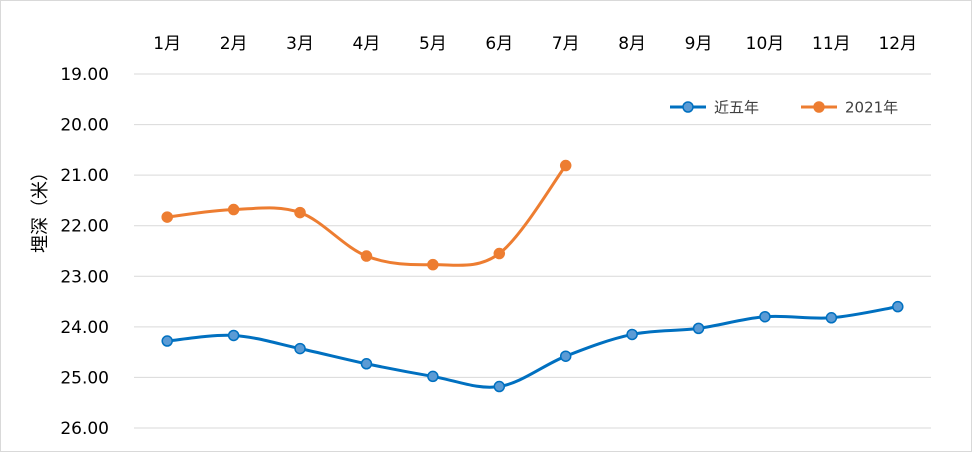  I want to click on legend-item: 2021年, so click(849, 108).